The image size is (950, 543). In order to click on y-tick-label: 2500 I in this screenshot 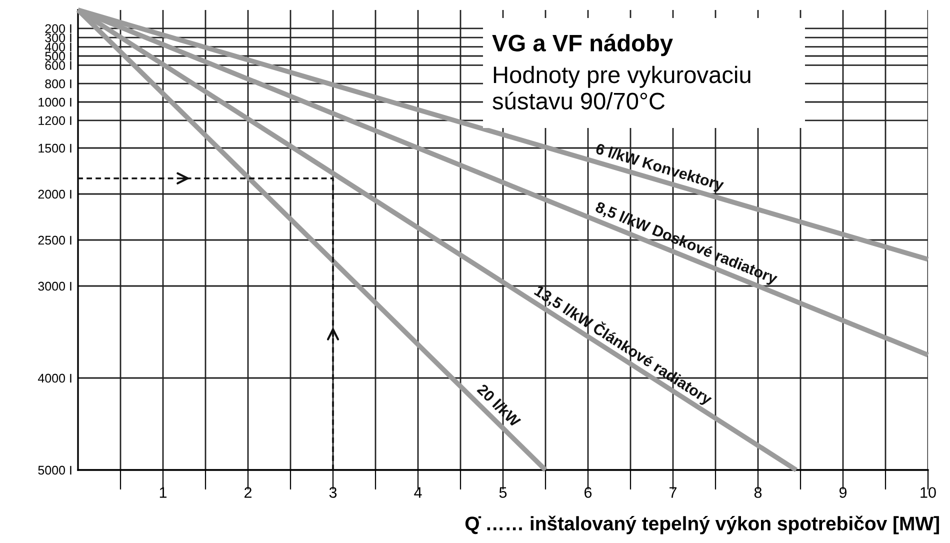, I will do `click(55, 240)`.